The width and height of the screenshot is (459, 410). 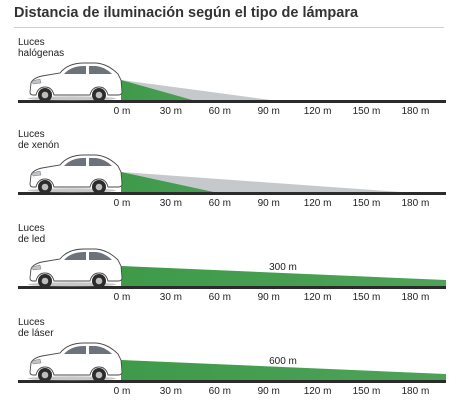 What do you see at coordinates (38, 145) in the screenshot?
I see `lamp-type-label: de xenón` at bounding box center [38, 145].